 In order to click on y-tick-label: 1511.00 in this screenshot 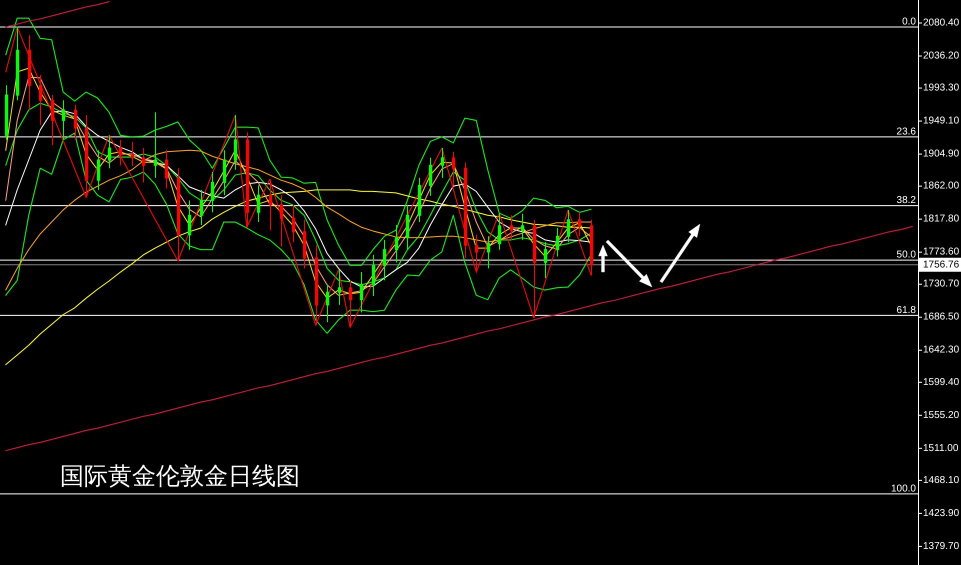, I will do `click(941, 448)`.